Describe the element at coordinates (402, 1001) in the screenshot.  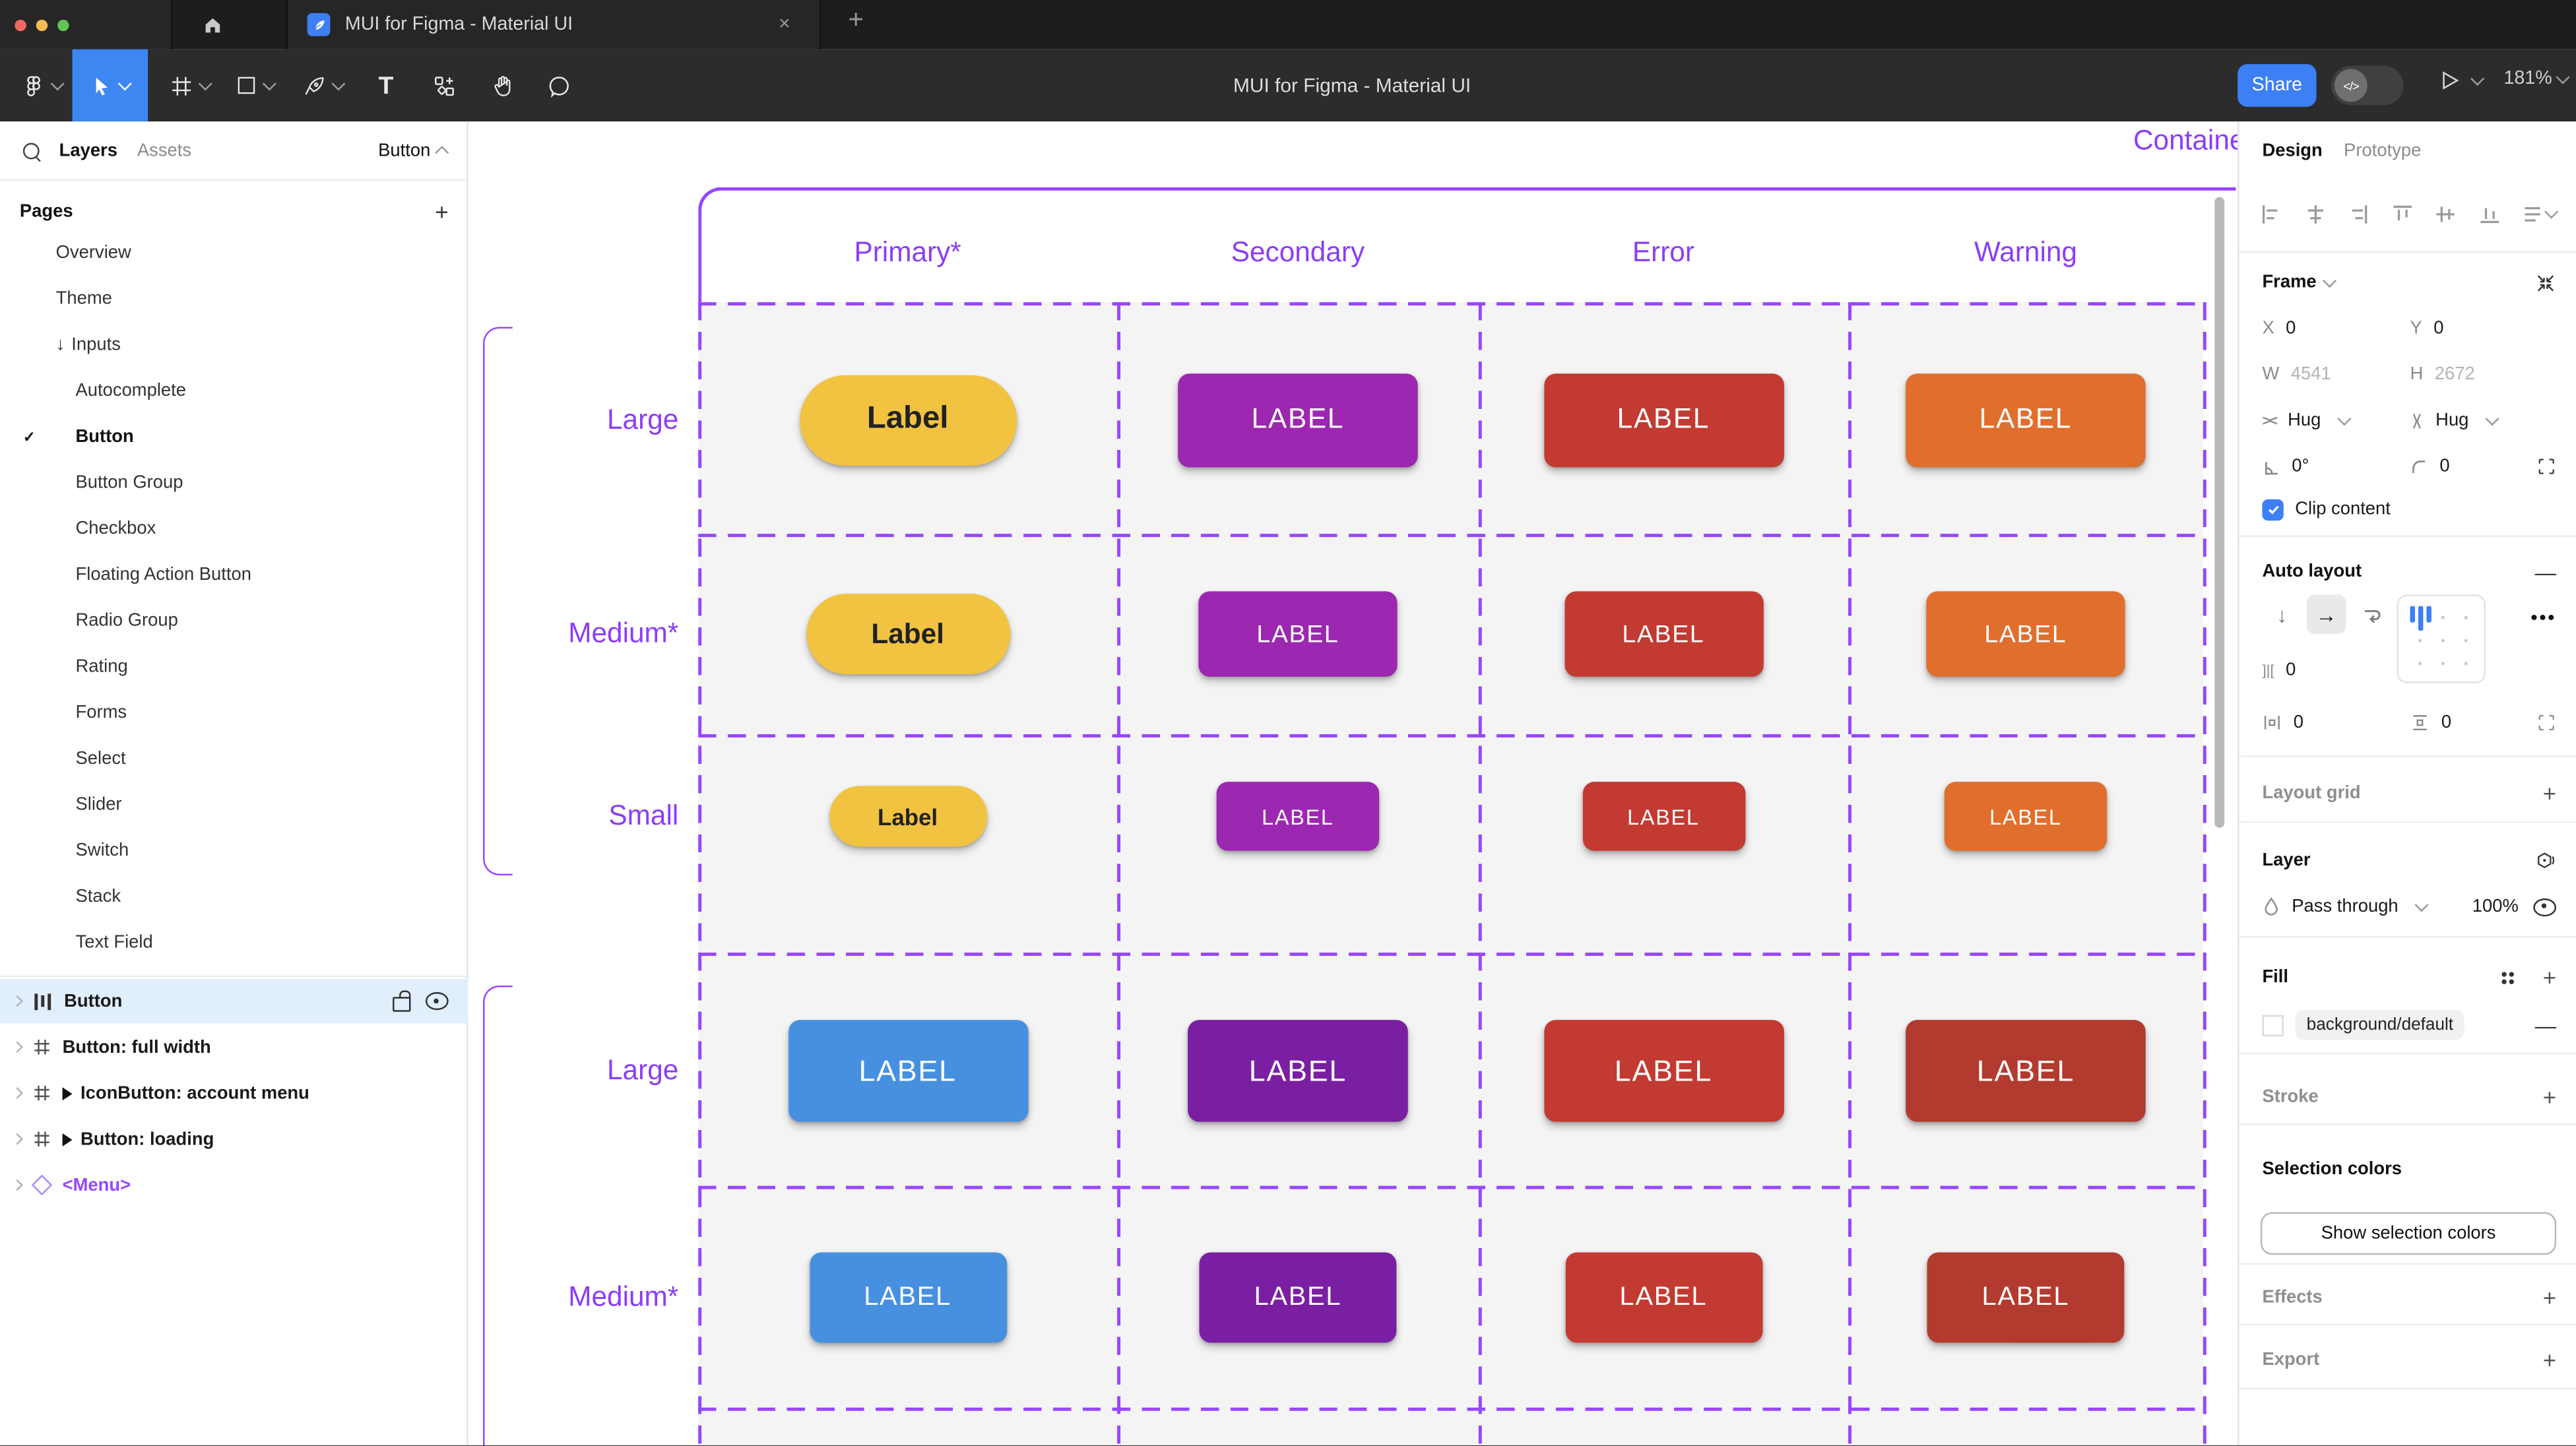
I see `lock-open-icon` at that location.